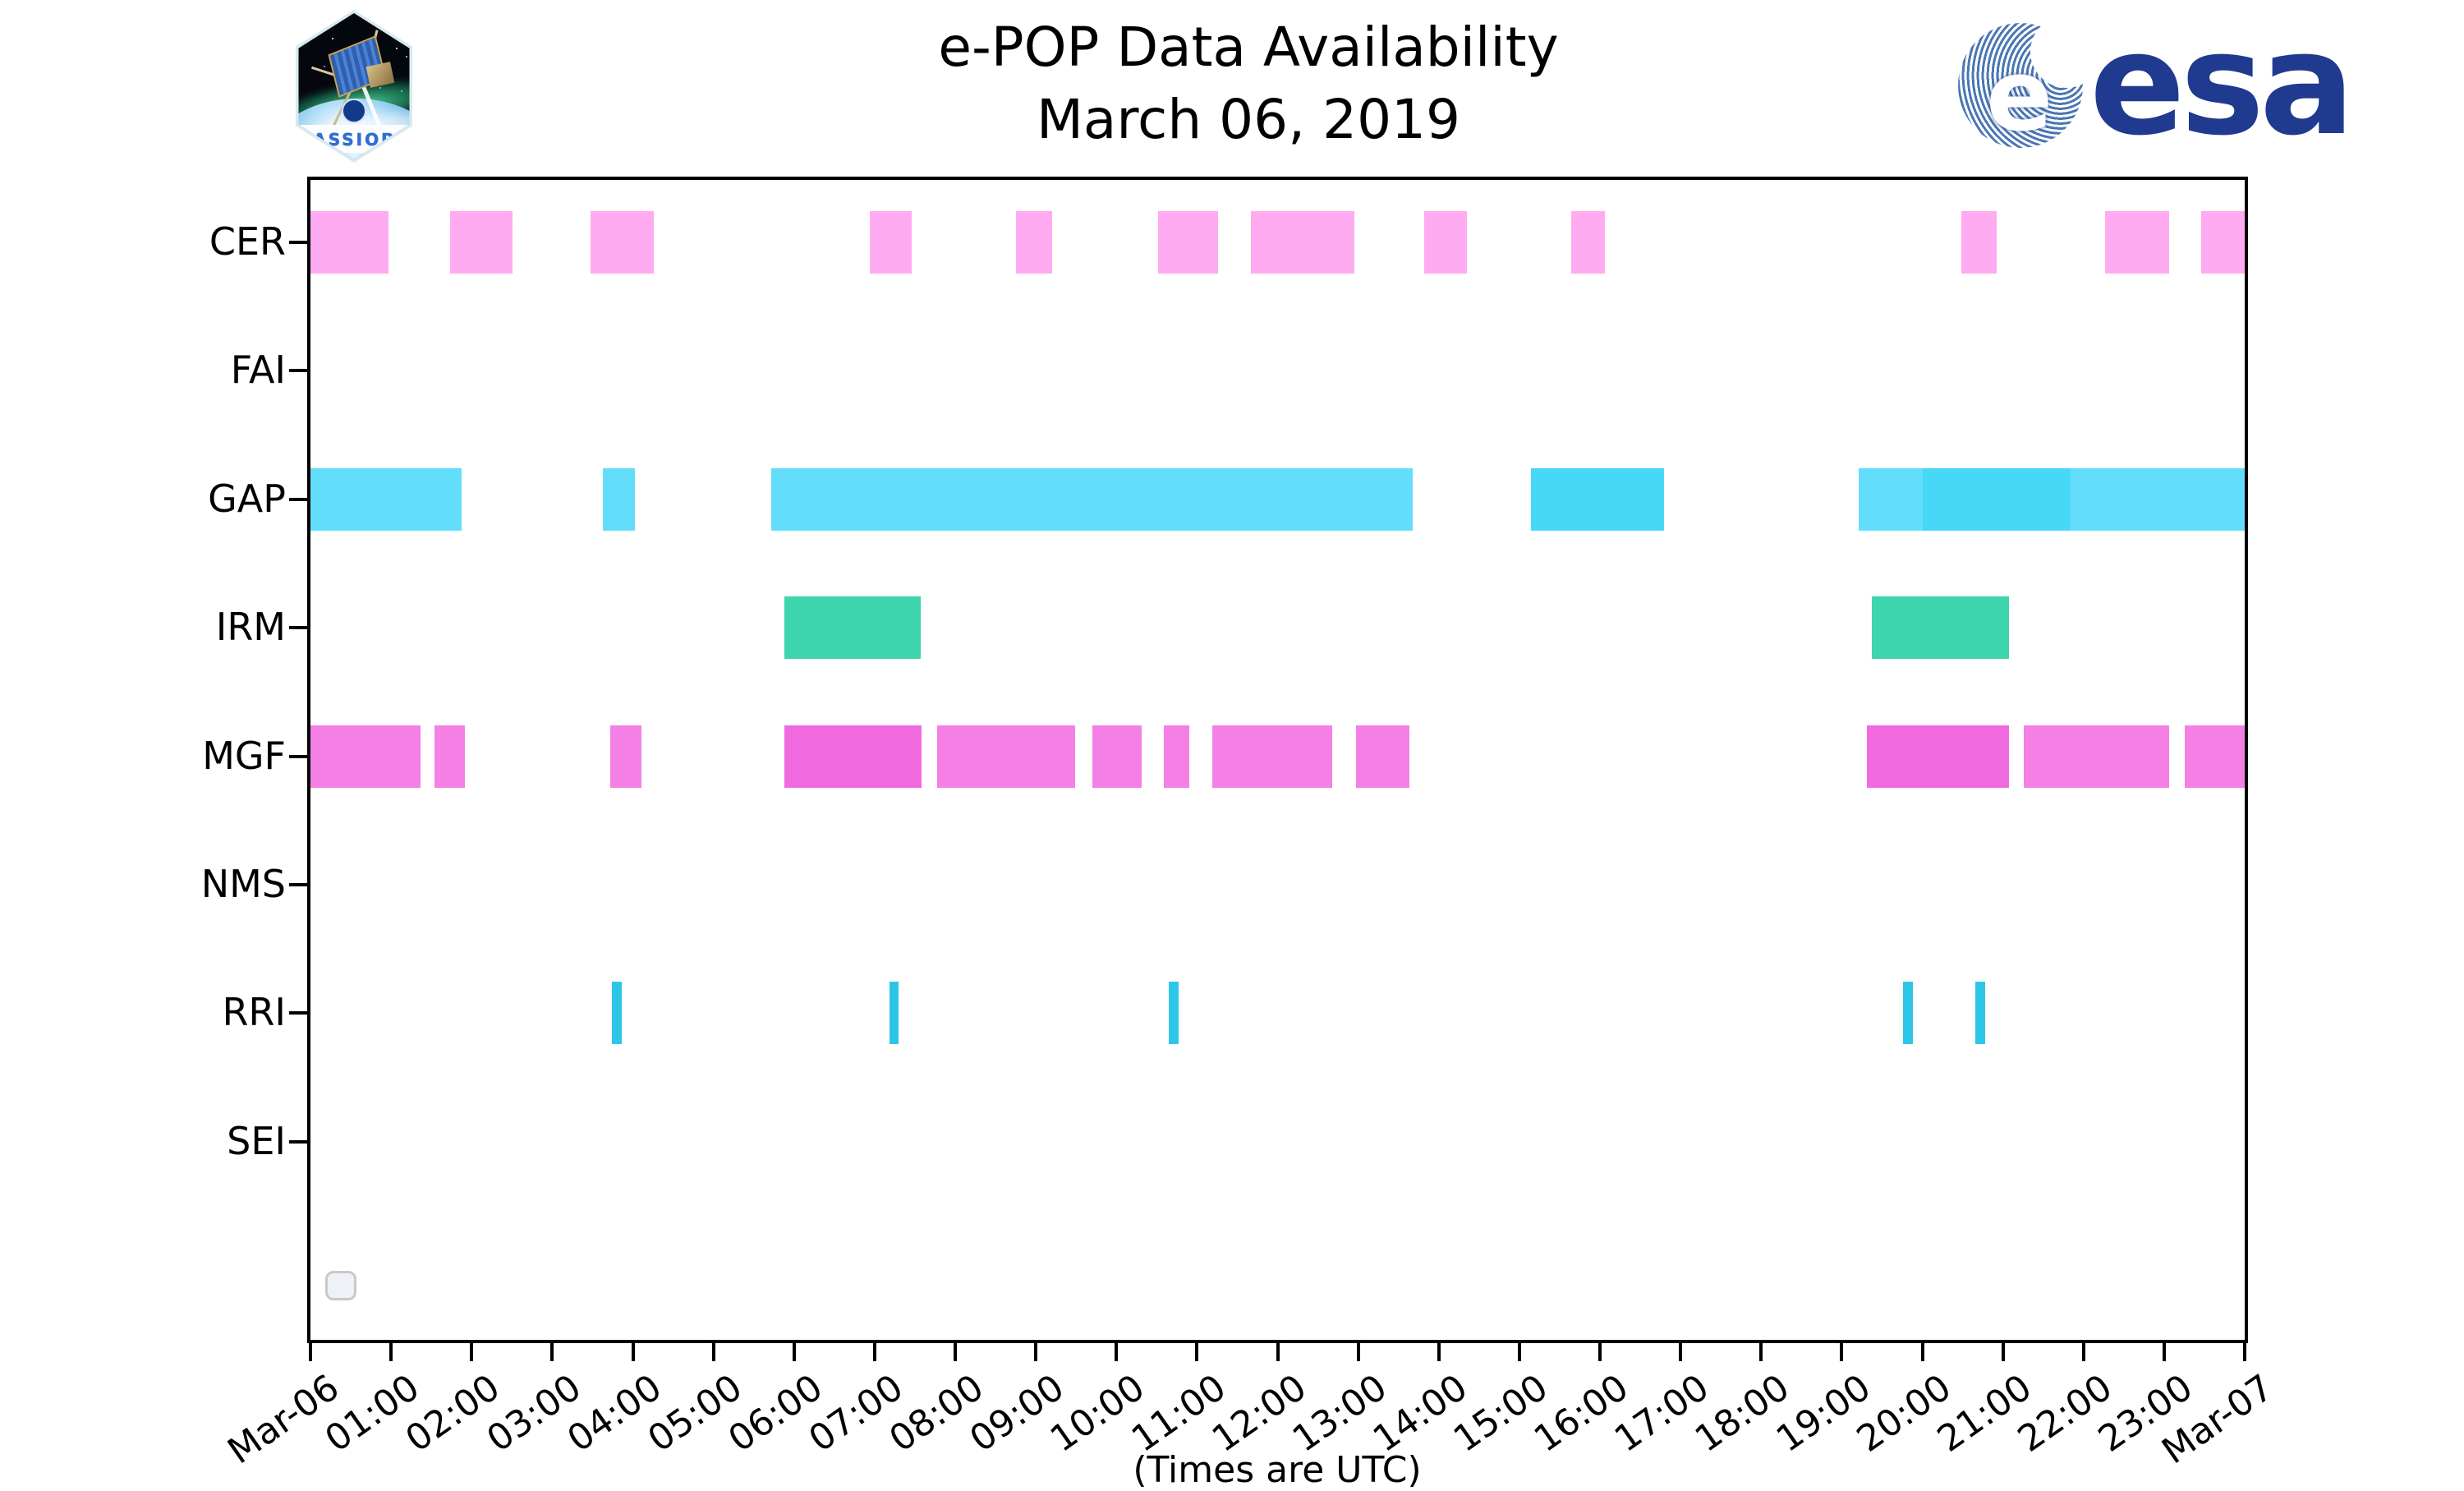 The image size is (2464, 1491). I want to click on x-tick-label: 03:00, so click(534, 1413).